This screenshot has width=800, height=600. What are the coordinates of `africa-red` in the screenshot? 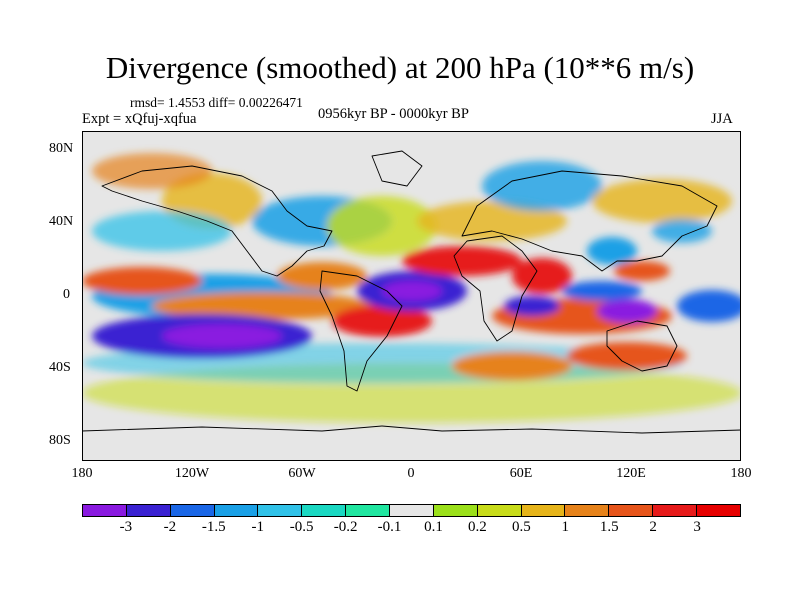 It's located at (462, 261).